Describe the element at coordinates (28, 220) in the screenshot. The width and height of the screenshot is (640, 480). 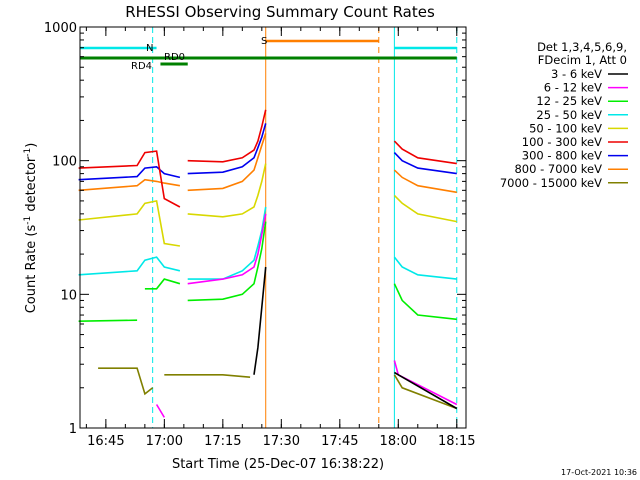
I see `y-label-exp-1: -1` at that location.